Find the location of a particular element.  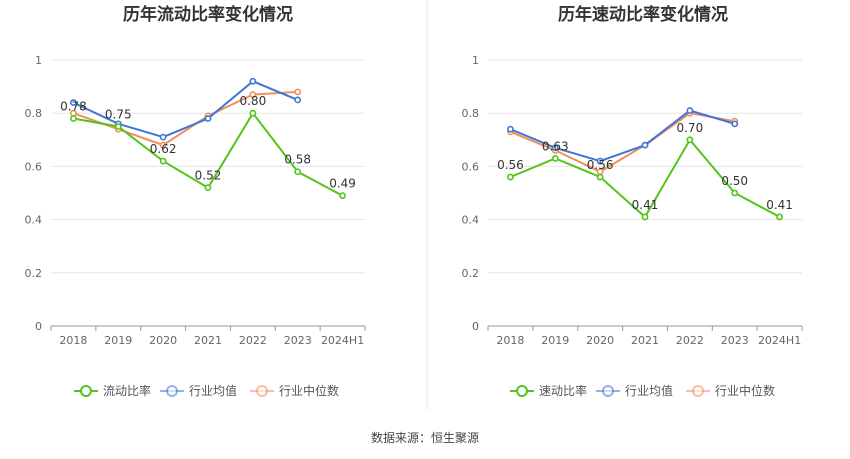

chart-title: 历年流动比率变化情况 is located at coordinates (208, 14).